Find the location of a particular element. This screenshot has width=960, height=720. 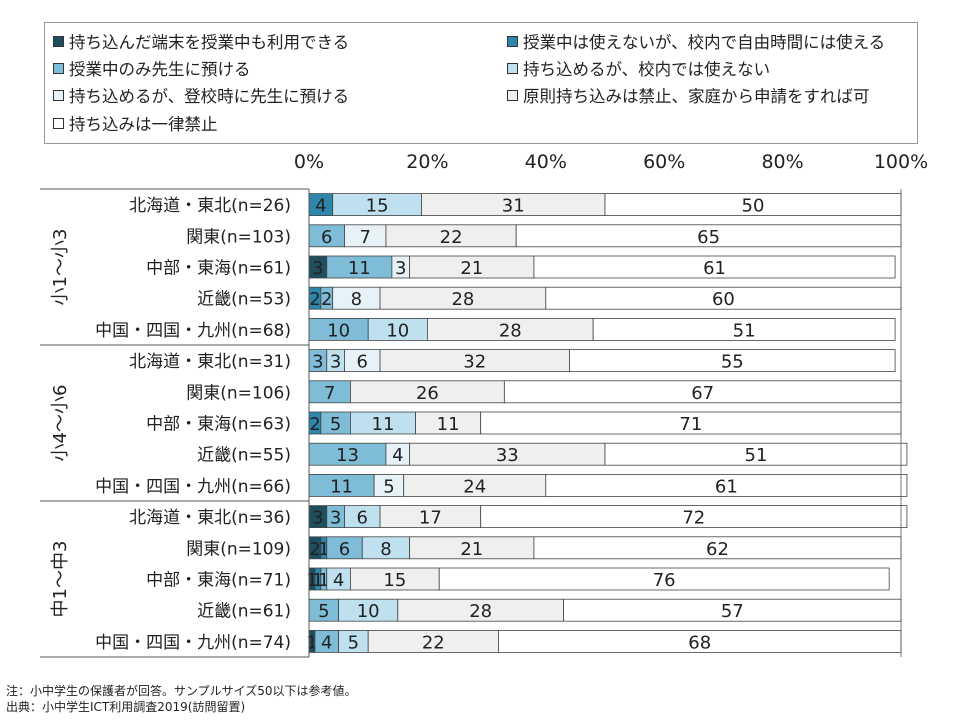

legend-label: 持ち込めるが、校内では使えない is located at coordinates (647, 69).